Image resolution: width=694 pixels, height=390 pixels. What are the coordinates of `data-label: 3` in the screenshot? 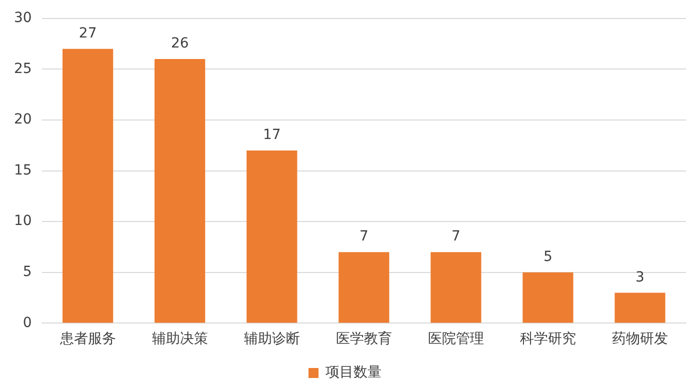 It's located at (640, 277).